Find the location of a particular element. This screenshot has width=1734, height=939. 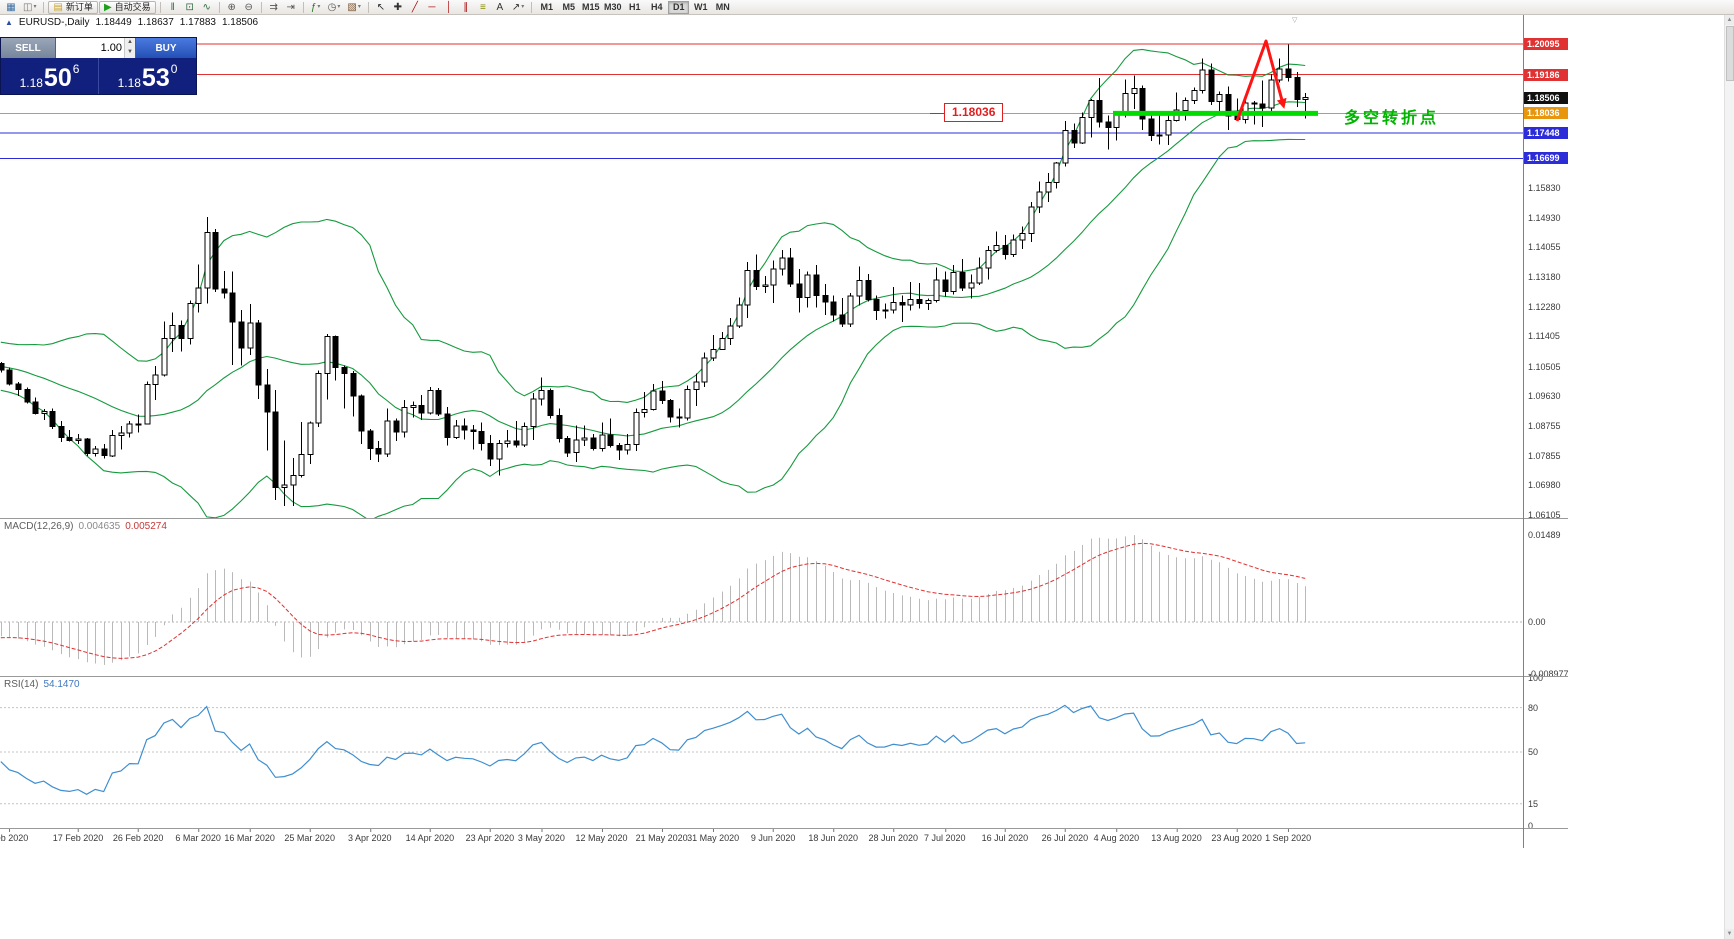

vertical-scrollbar: ▲ ▼ is located at coordinates (1729, 477).